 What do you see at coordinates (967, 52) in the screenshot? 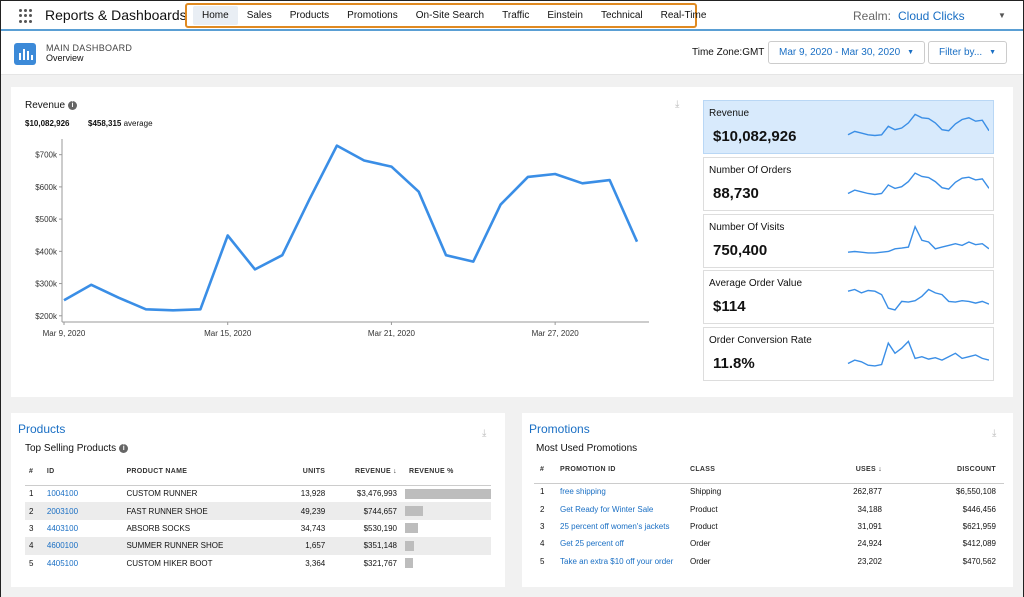
I see `filter-button: Filter by... ▼` at bounding box center [967, 52].